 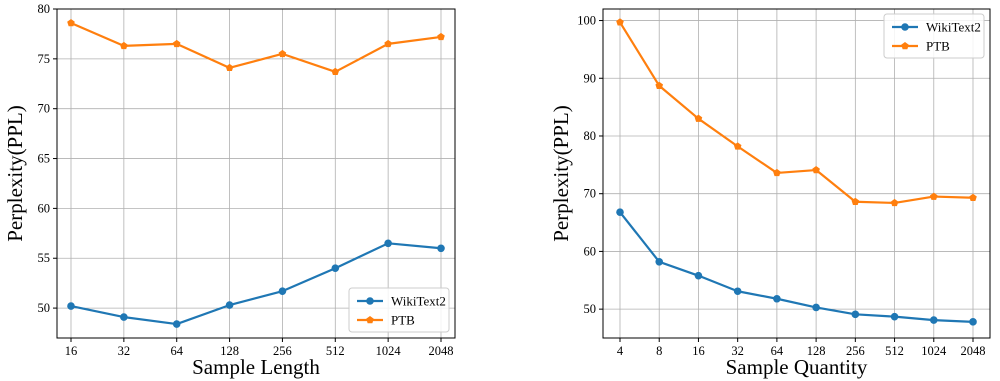 I want to click on y-tick-label: 55, so click(x=44, y=258).